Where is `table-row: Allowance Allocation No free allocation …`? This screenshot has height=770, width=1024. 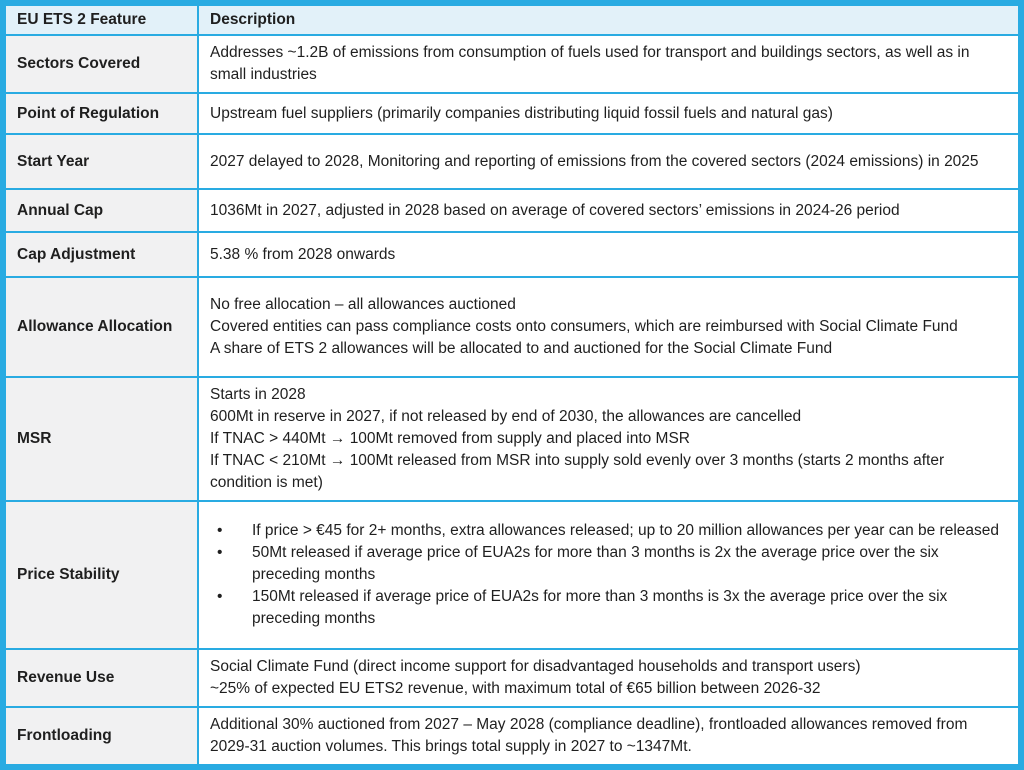
table-row: Allowance Allocation No free allocation … is located at coordinates (512, 327).